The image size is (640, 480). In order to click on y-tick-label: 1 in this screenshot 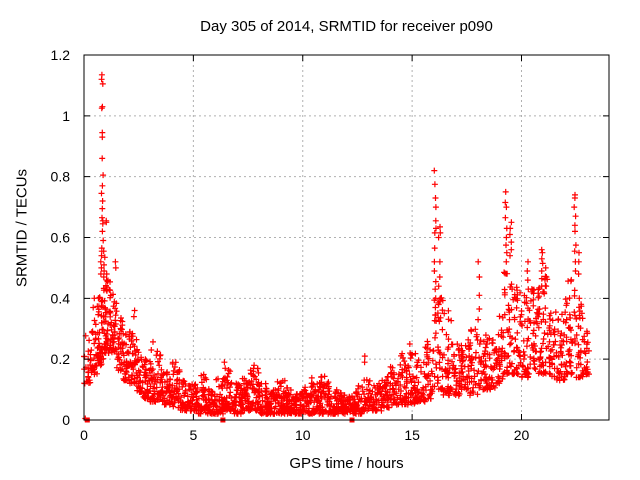, I will do `click(66, 116)`.